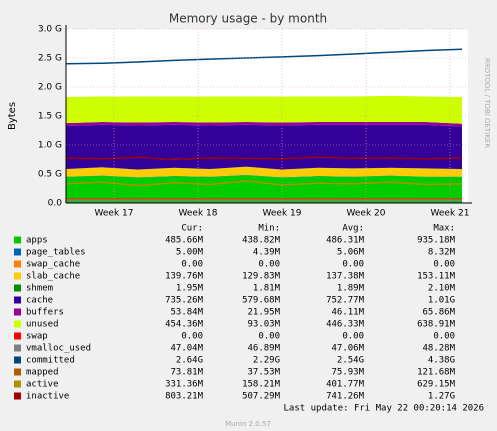 This screenshot has width=497, height=431. Describe the element at coordinates (441, 301) in the screenshot. I see `legend-stat: 1.01G` at that location.